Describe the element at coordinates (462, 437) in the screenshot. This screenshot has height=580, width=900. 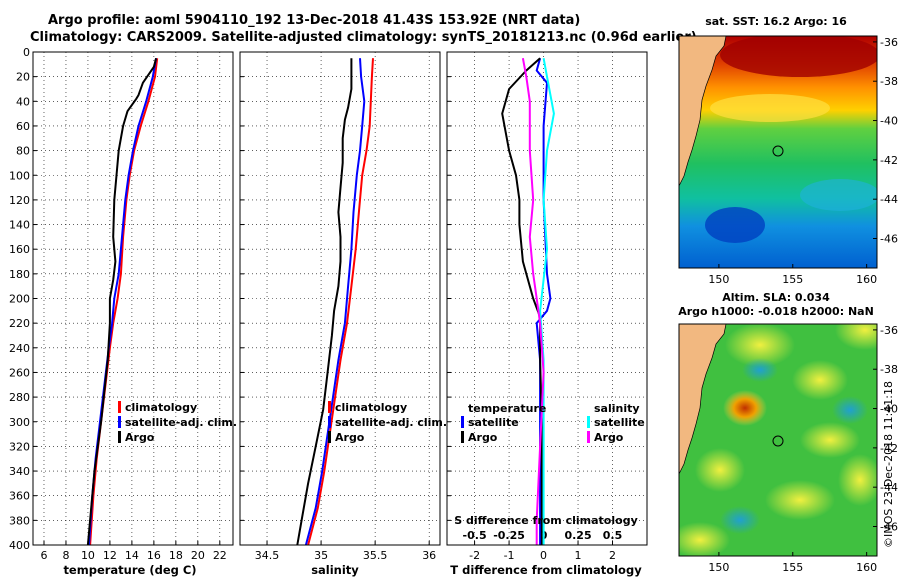
I see `legend-swatch-t-argo` at that location.